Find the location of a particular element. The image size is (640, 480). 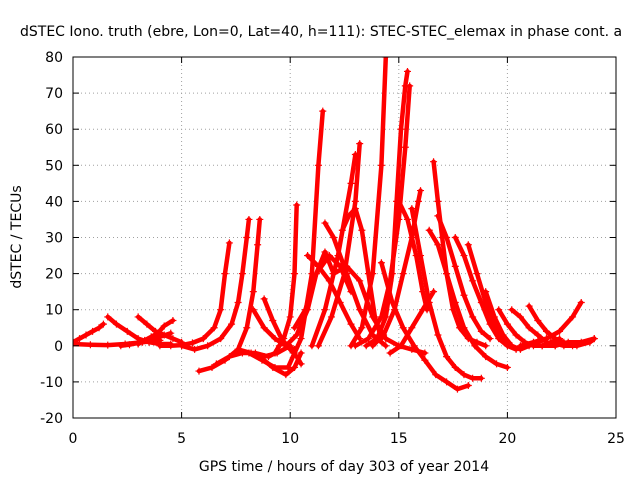

x-axis-title: GPS time / hours of day 303 of year 2014 is located at coordinates (344, 467).